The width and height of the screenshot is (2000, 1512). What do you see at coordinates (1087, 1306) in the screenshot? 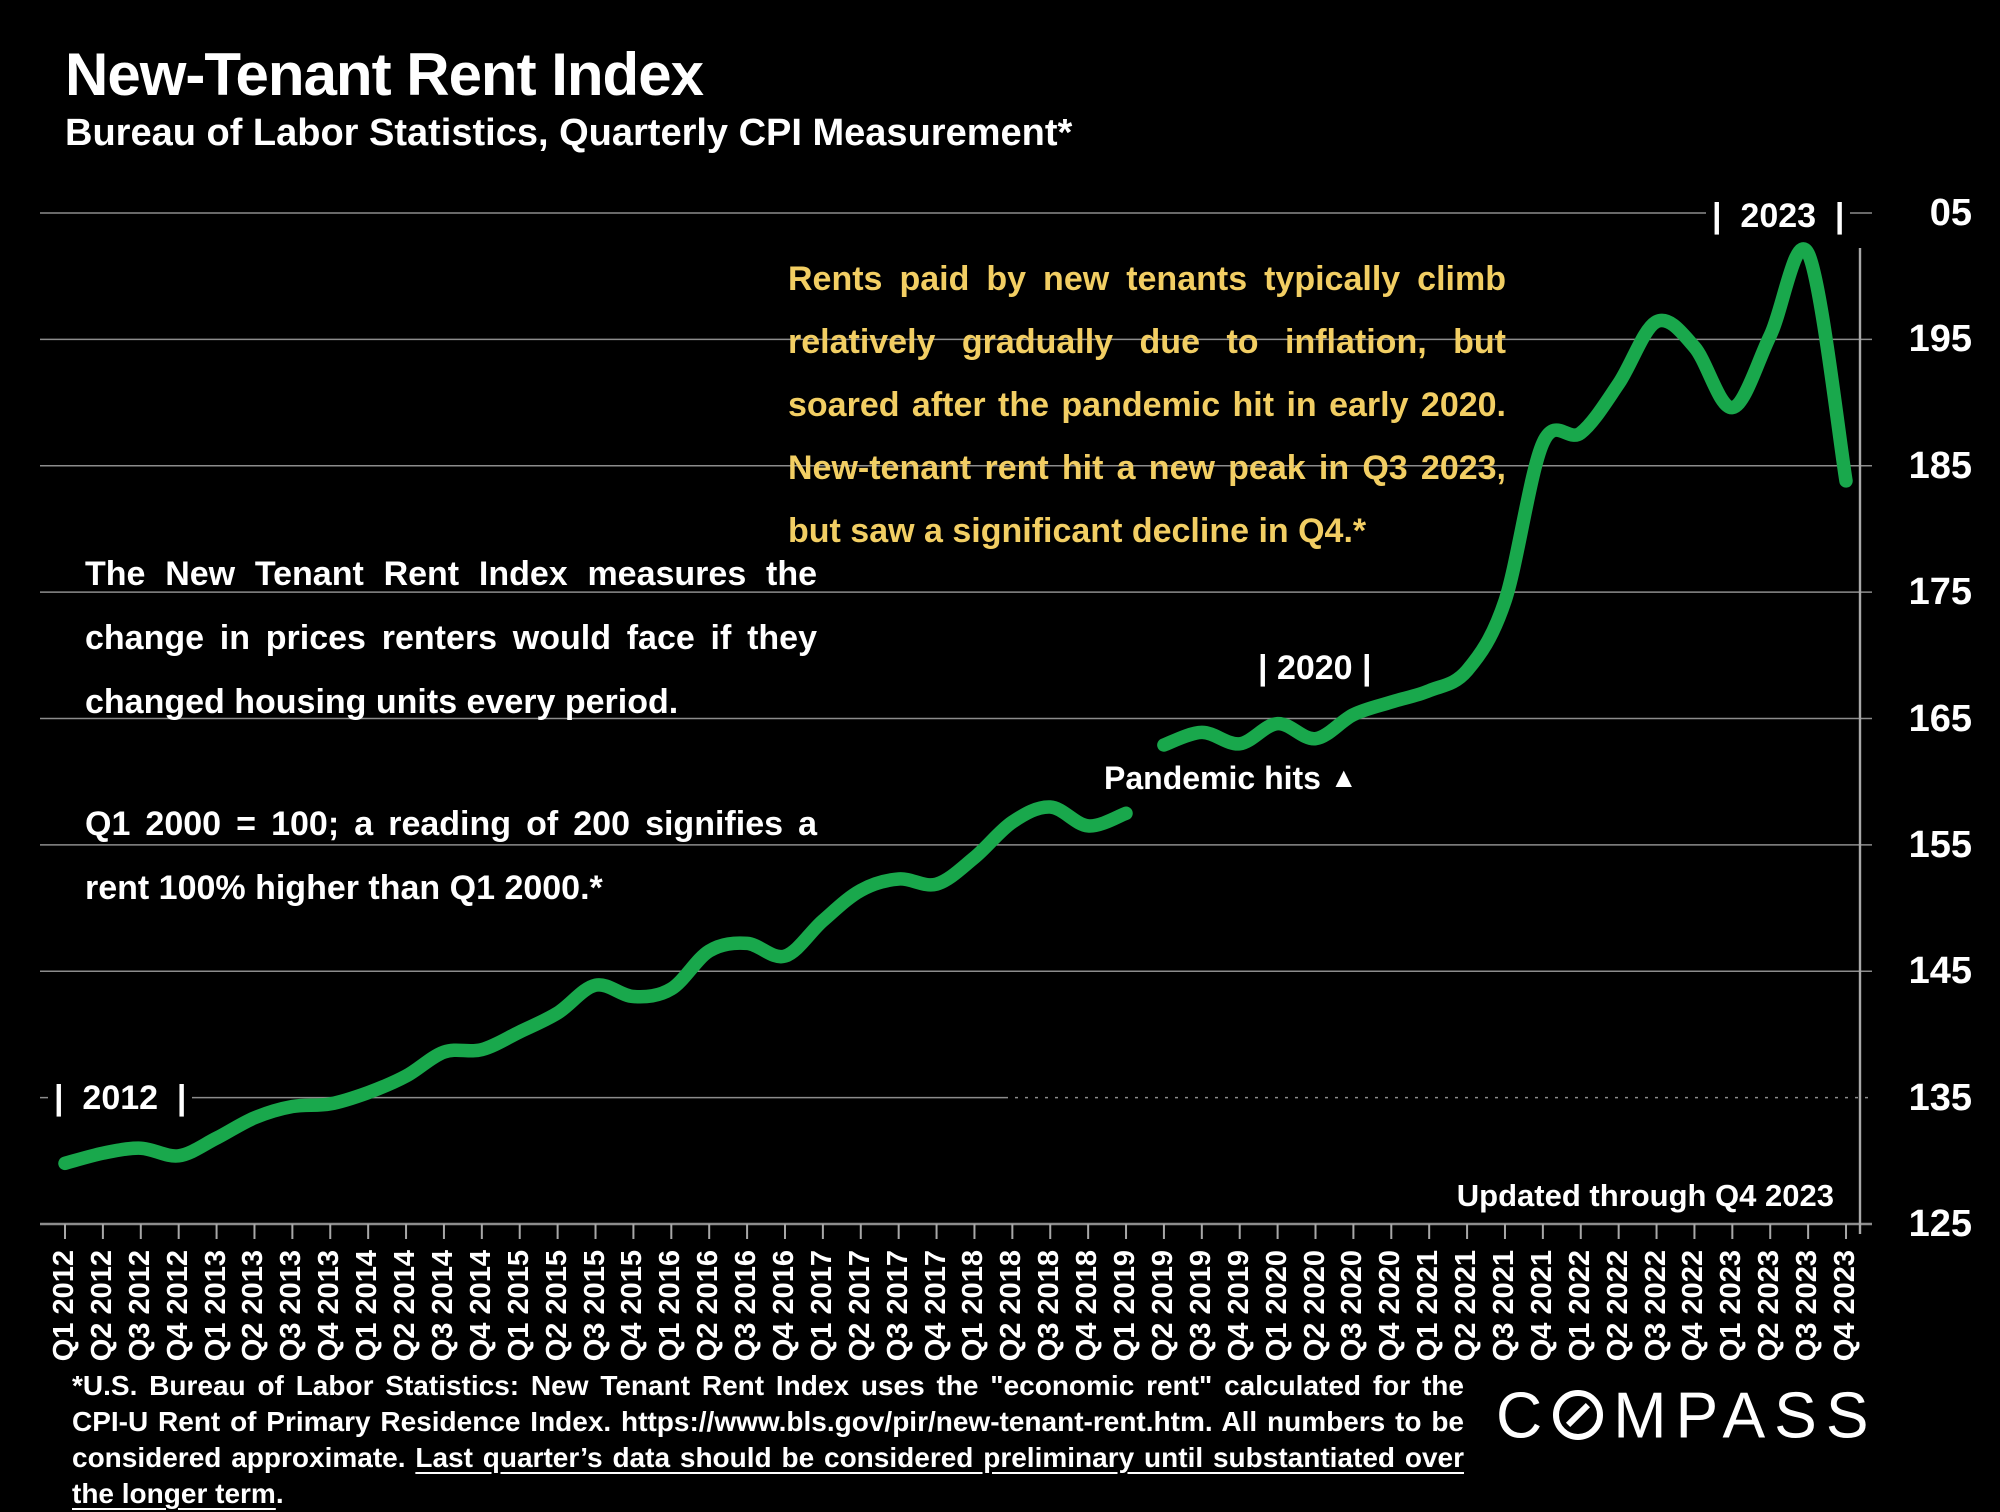
I see `x-tick-label-q4-2018: Q4 2018` at bounding box center [1087, 1306].